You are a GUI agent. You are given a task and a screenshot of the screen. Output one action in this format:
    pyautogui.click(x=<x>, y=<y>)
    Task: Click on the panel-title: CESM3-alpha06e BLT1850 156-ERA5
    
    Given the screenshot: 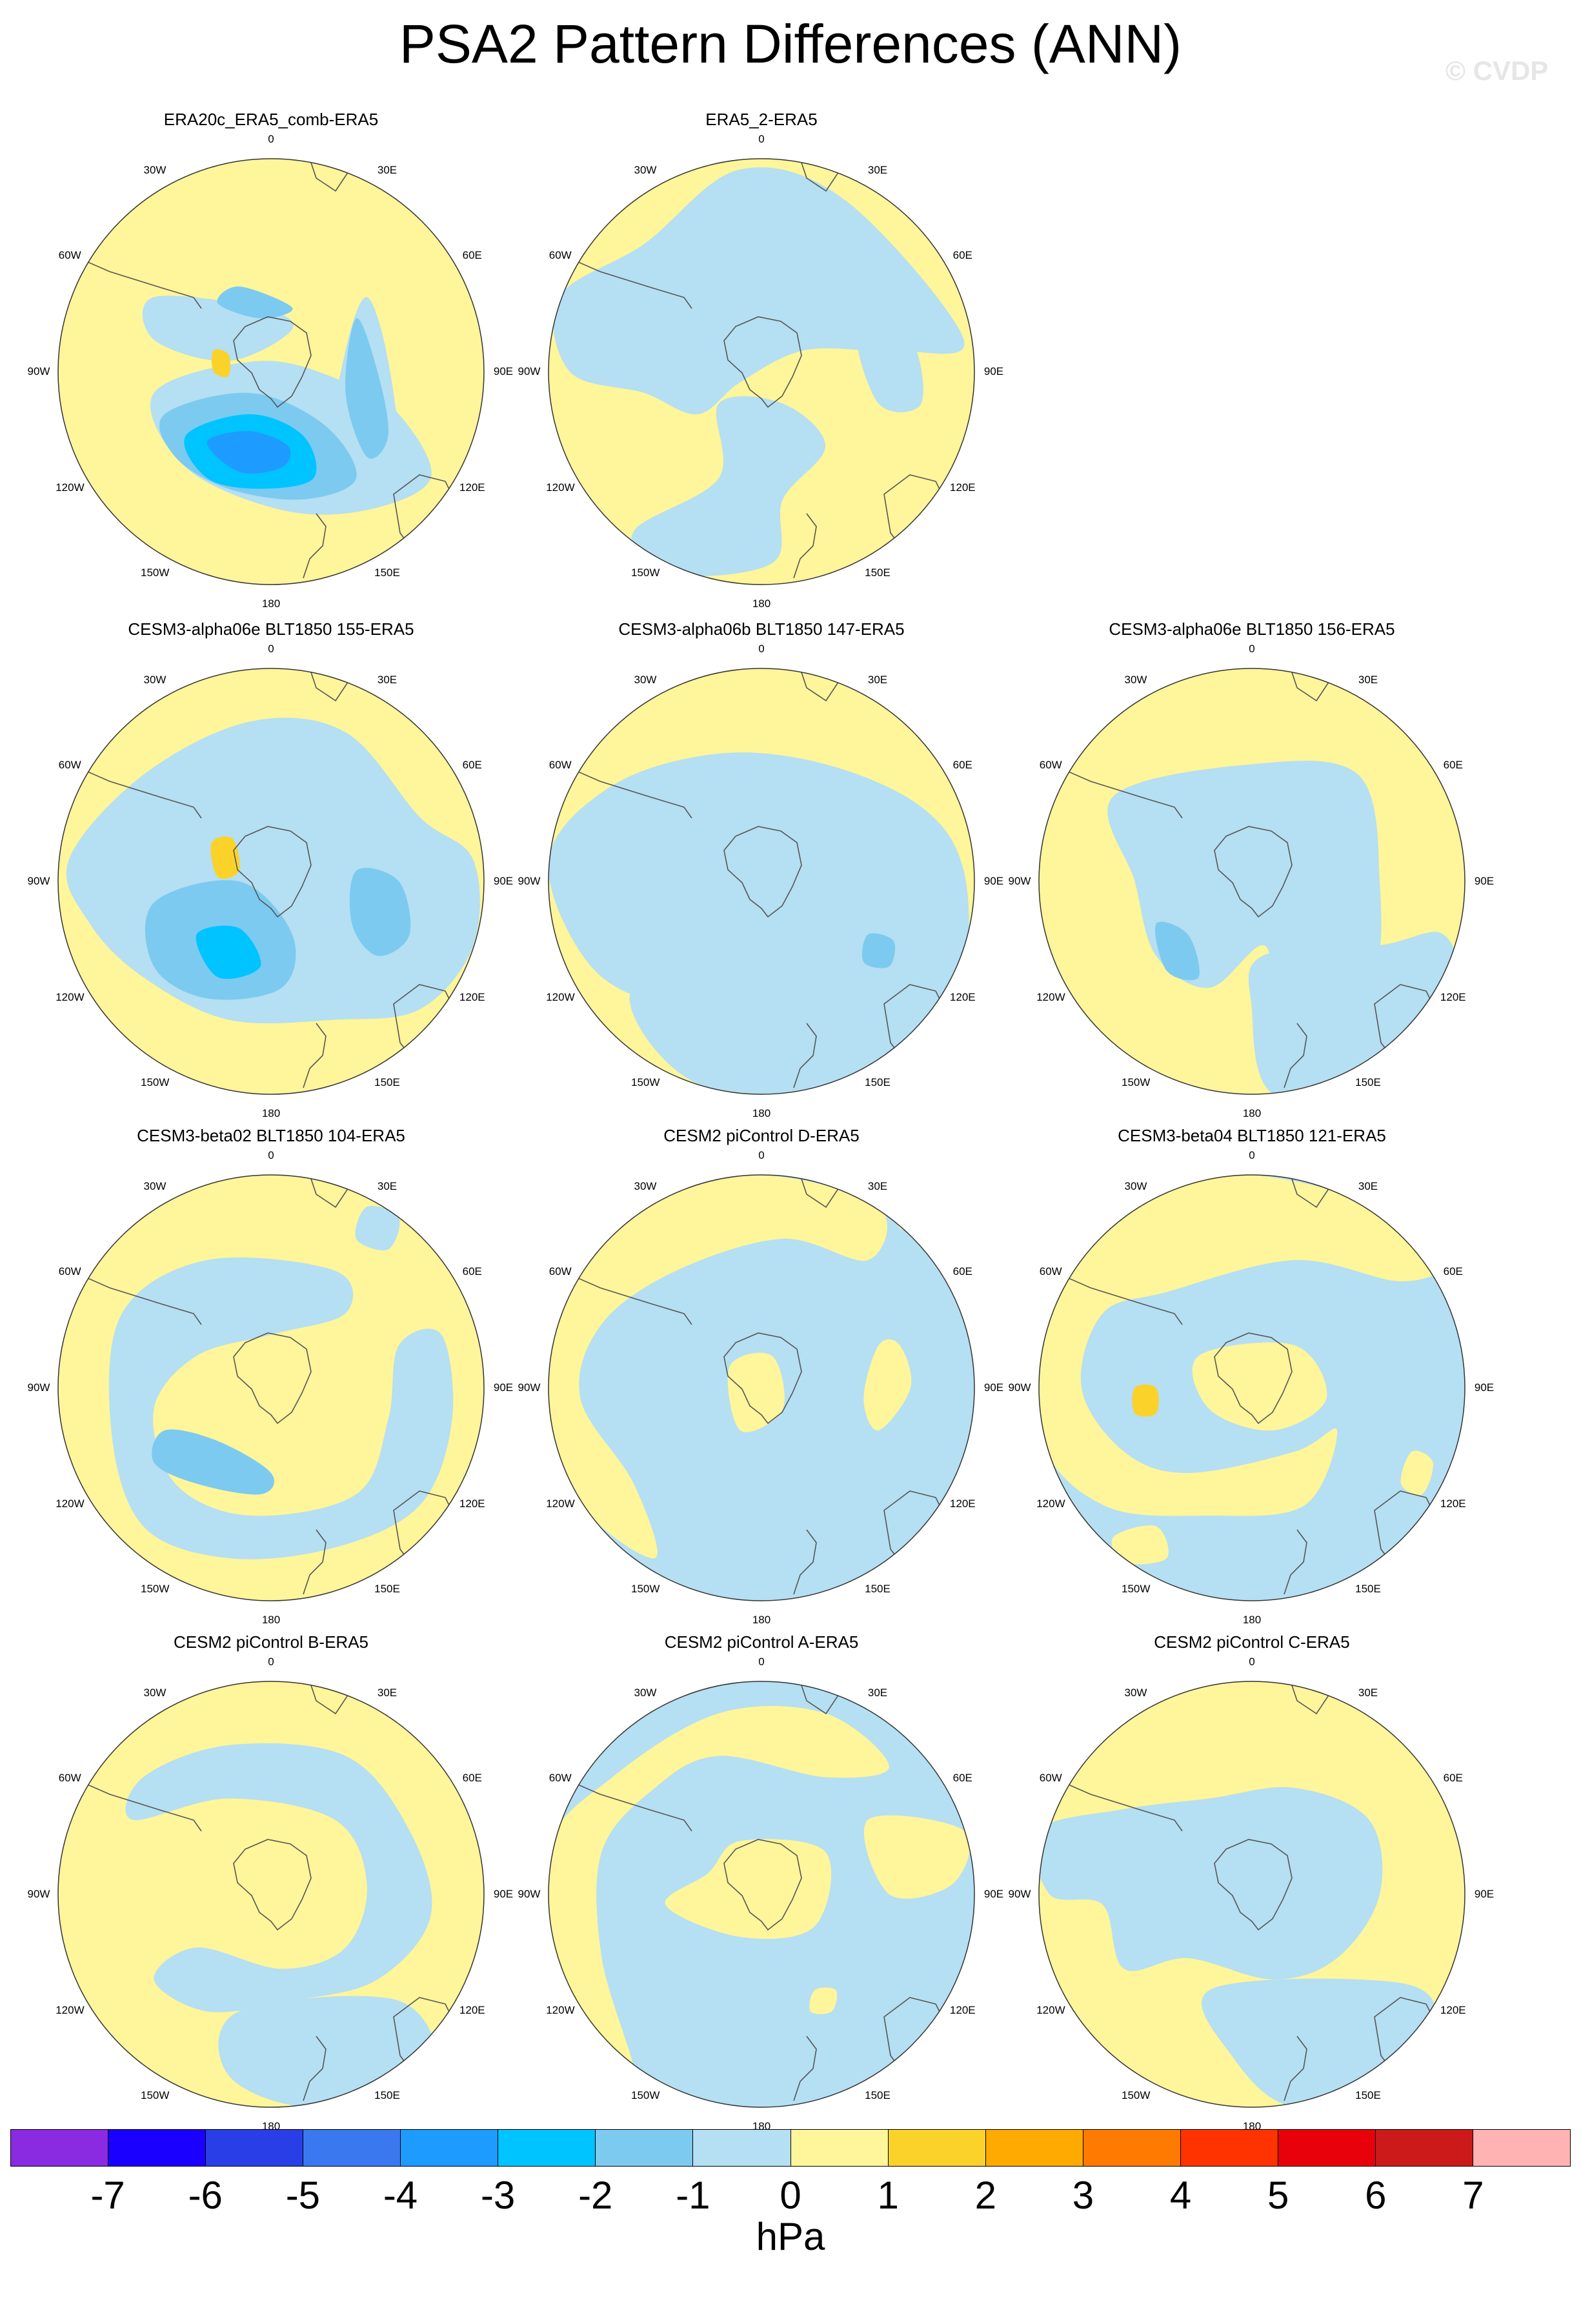 What is the action you would take?
    pyautogui.click(x=1252, y=629)
    